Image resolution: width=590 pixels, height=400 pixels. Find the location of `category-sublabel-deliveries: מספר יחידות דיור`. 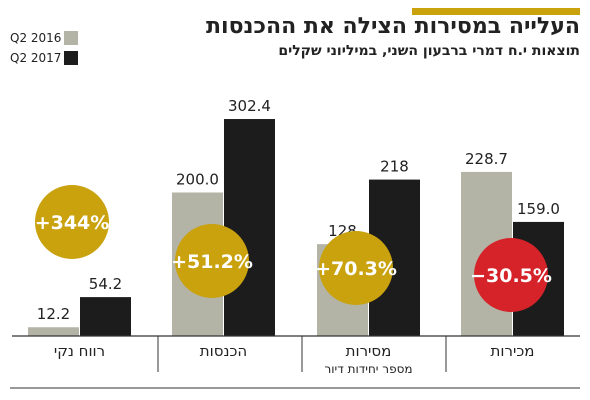

category-sublabel-deliveries: מספר יחידות דיור is located at coordinates (368, 369).